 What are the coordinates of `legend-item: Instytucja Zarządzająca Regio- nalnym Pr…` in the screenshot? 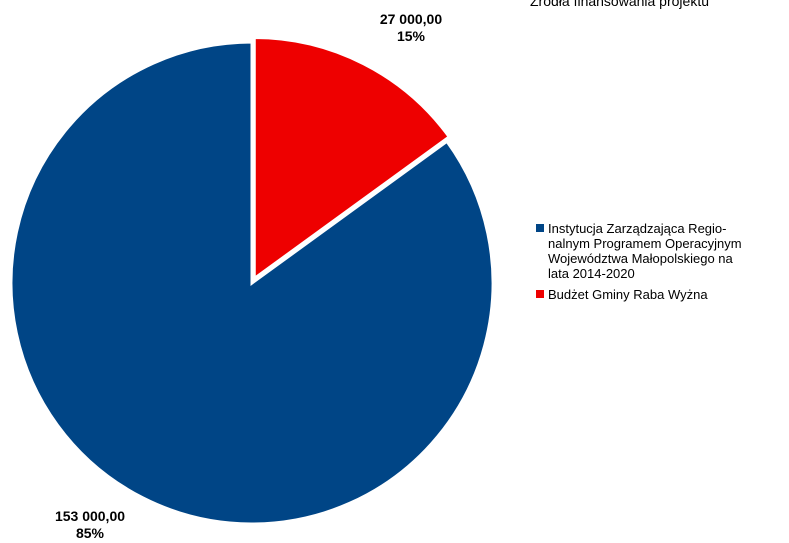 It's located at (662, 251).